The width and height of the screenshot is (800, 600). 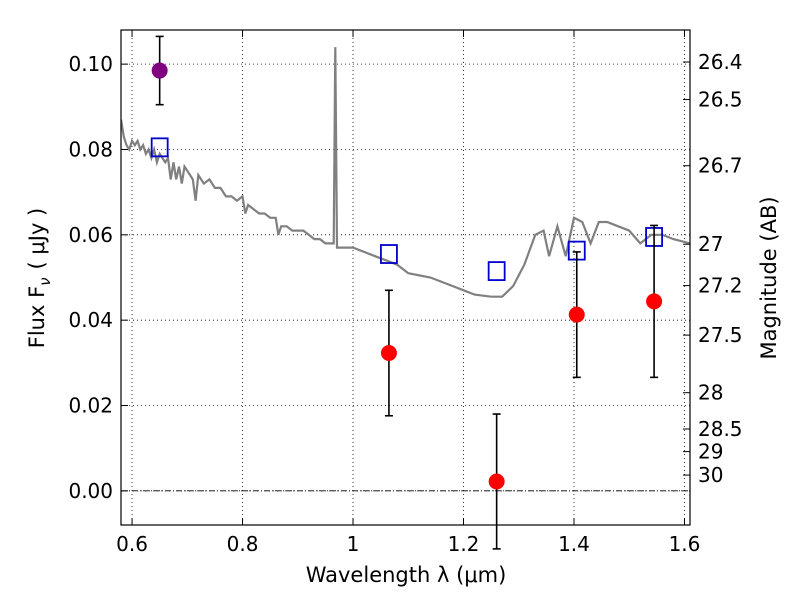 What do you see at coordinates (720, 335) in the screenshot?
I see `magnitude-tick-label: 27.5` at bounding box center [720, 335].